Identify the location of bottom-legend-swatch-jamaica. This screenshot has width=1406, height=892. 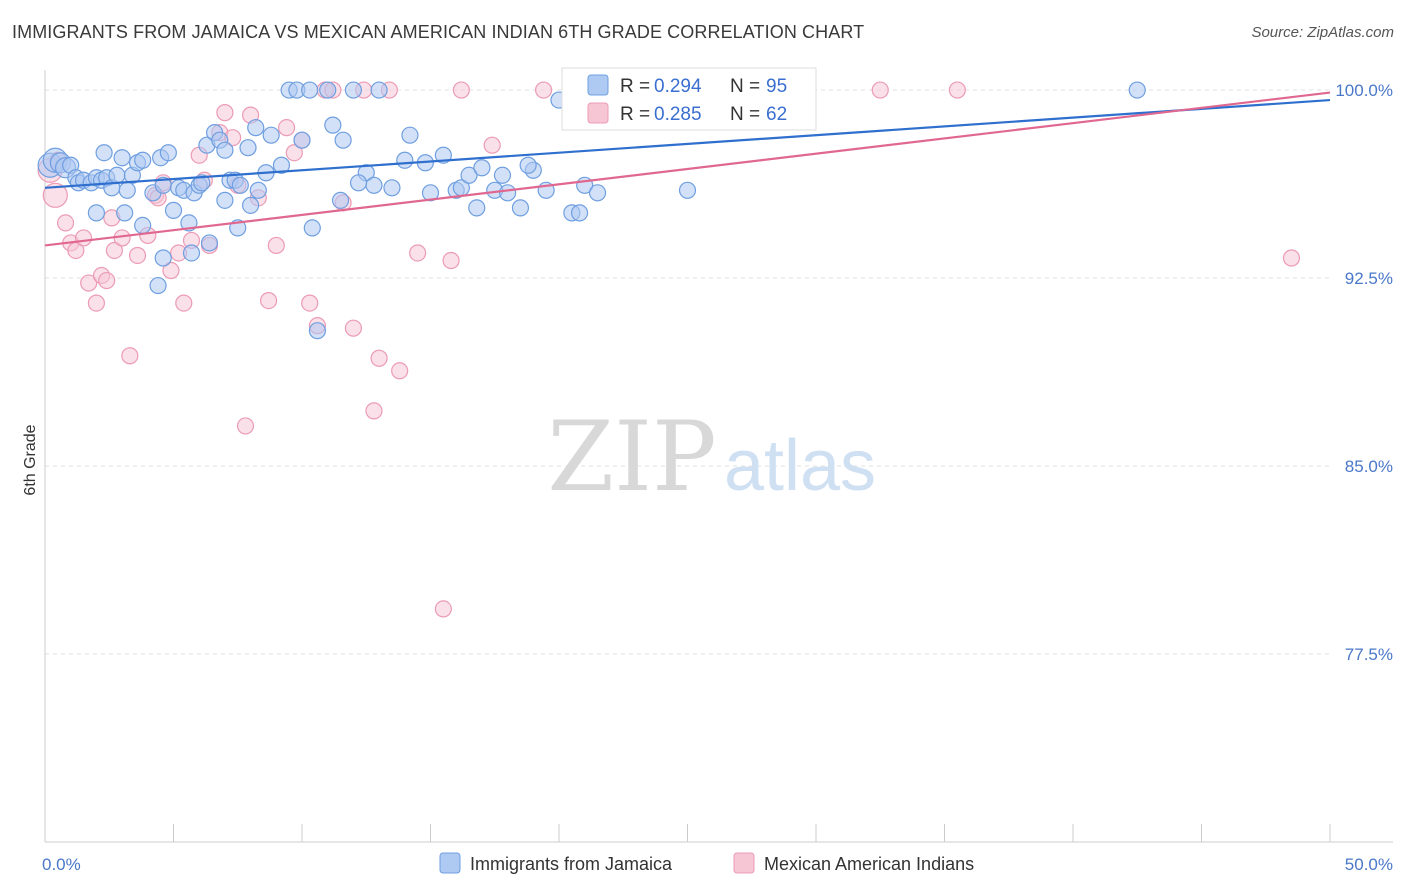
(450, 863).